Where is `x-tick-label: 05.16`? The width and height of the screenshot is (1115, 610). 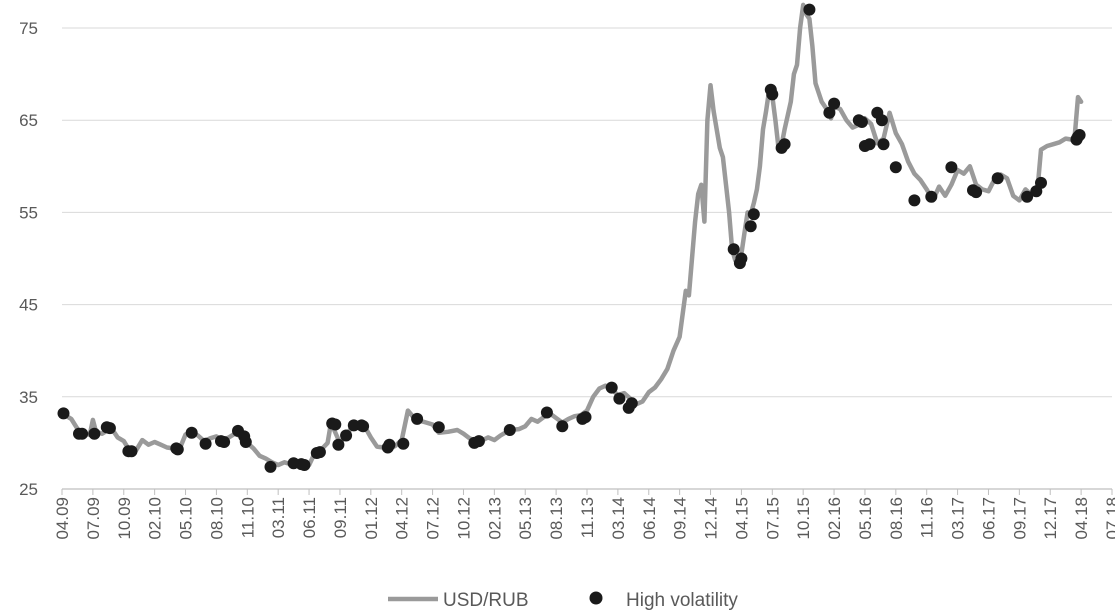
x-tick-label: 05.16 is located at coordinates (865, 518).